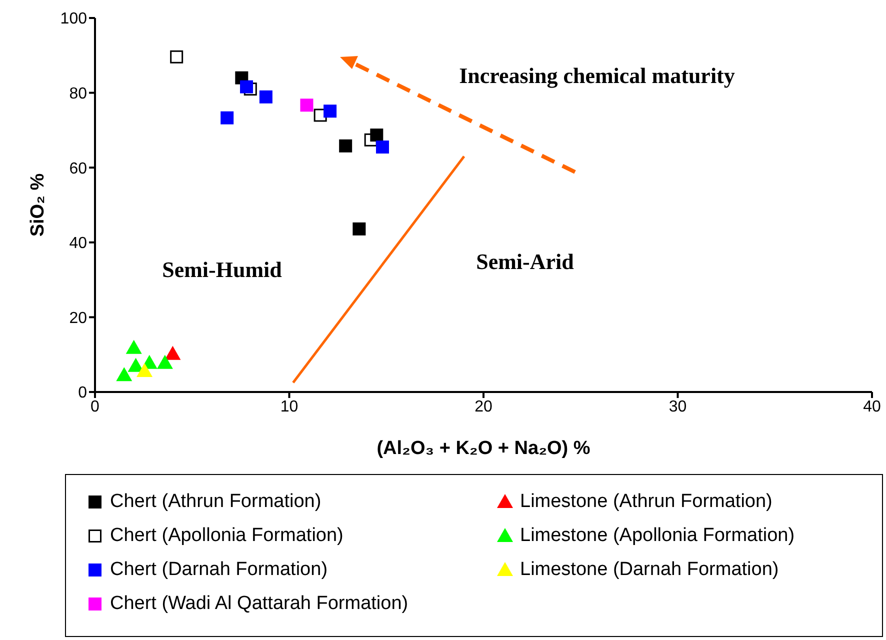  I want to click on y-tick-label: 20, so click(78, 318).